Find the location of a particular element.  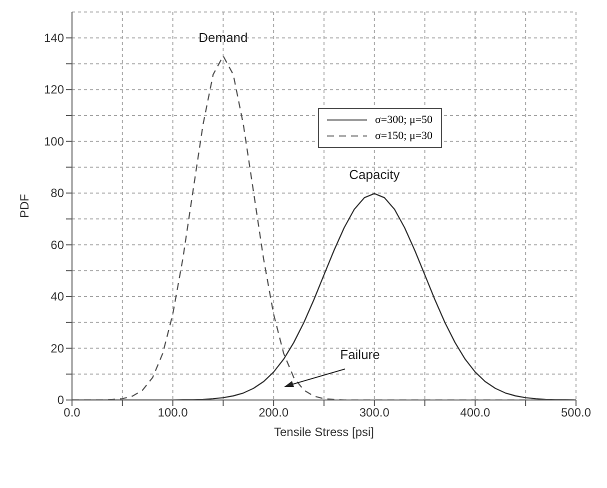

x-axis-title: Tensile Stress [psi] is located at coordinates (324, 432).